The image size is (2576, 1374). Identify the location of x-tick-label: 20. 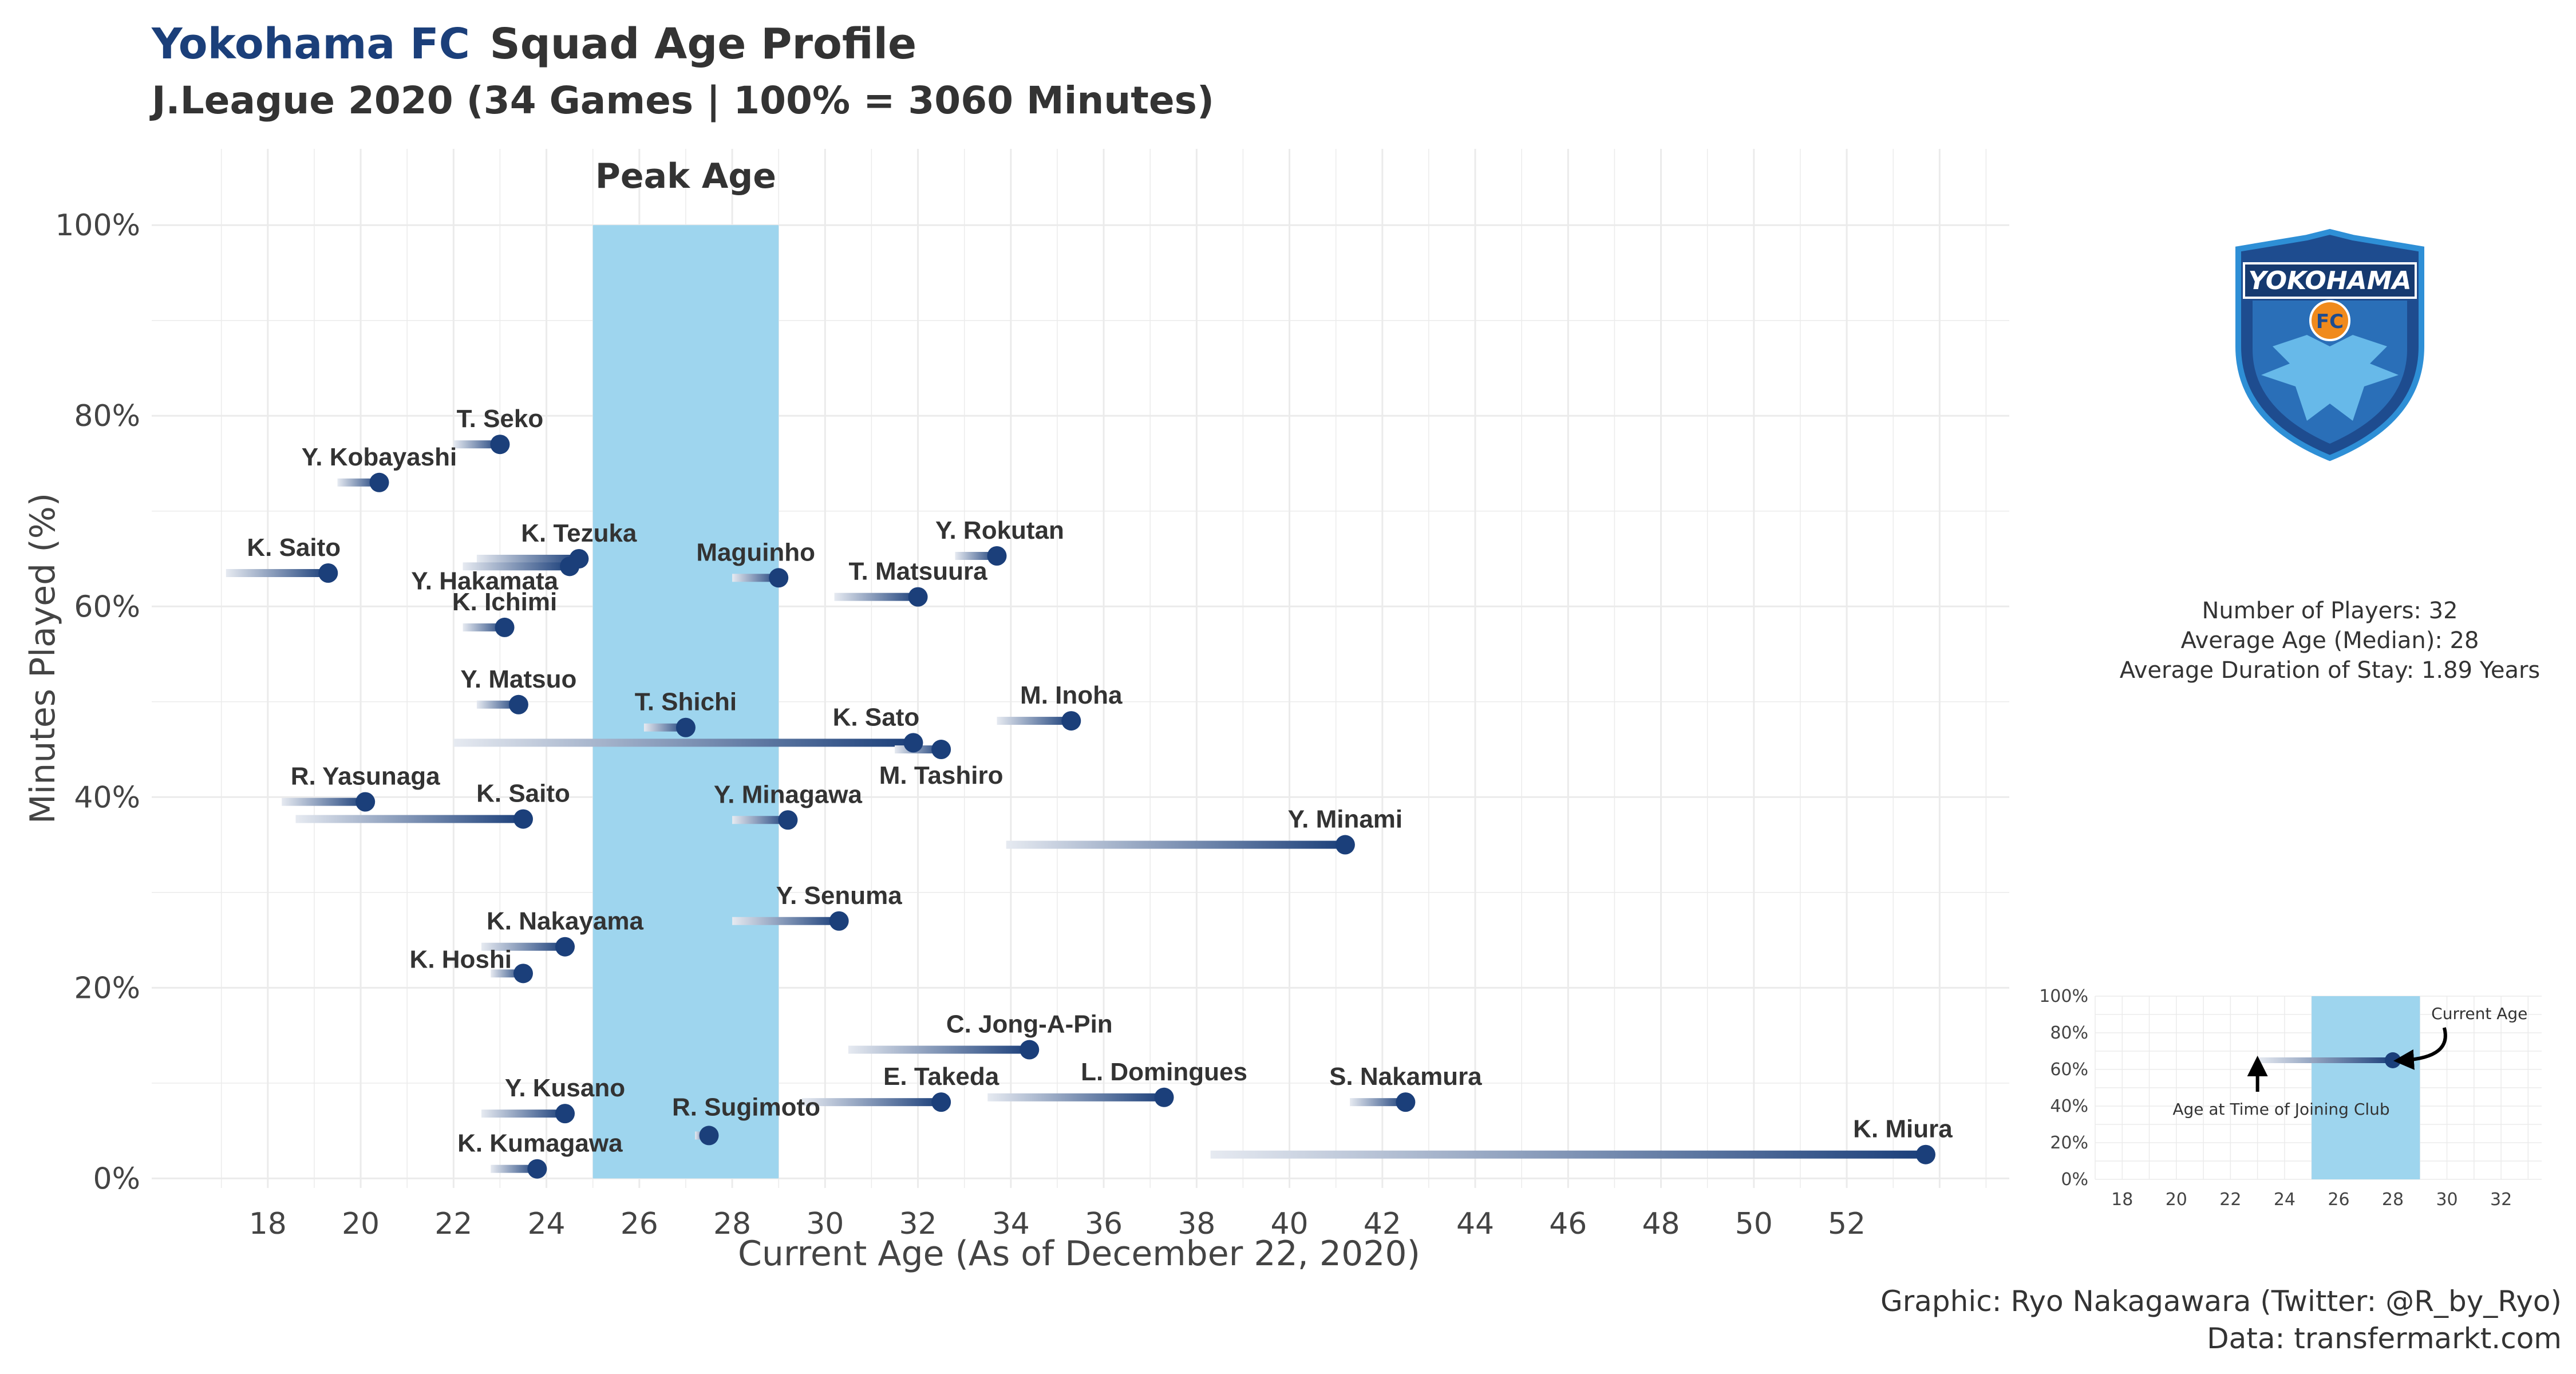
(361, 1224).